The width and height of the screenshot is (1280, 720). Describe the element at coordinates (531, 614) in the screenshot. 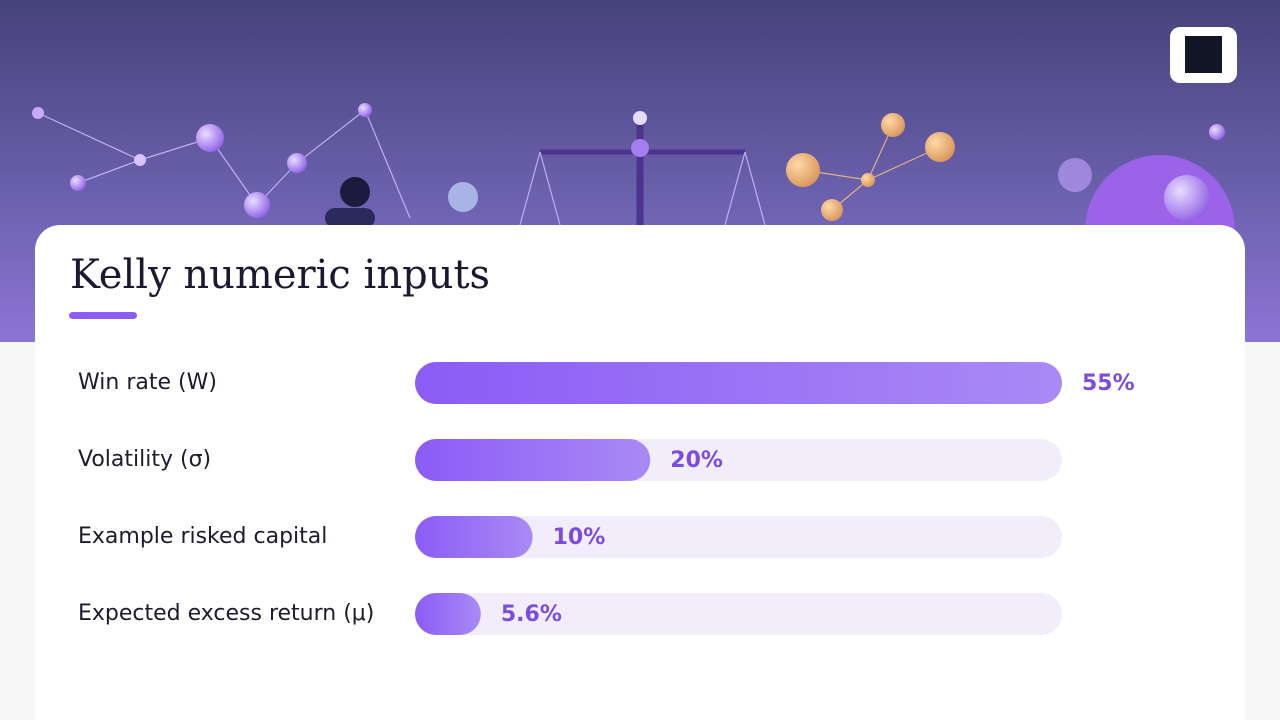

I see `value-label: 5.6%` at that location.